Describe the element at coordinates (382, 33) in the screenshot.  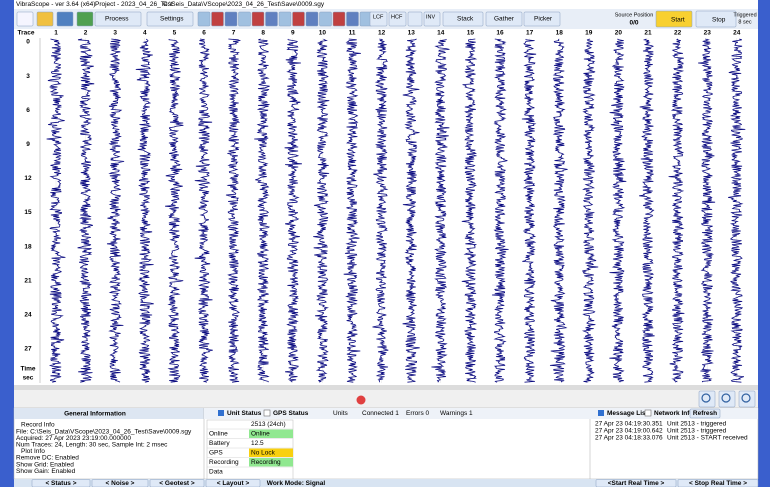
I see `trace-number: 12` at that location.